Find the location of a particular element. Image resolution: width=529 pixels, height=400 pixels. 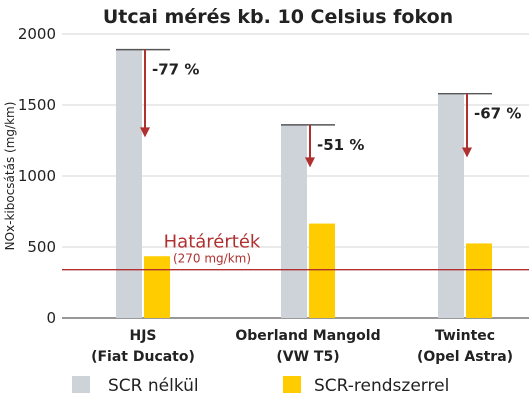

legend-label-0: SCR nélkül is located at coordinates (153, 386).